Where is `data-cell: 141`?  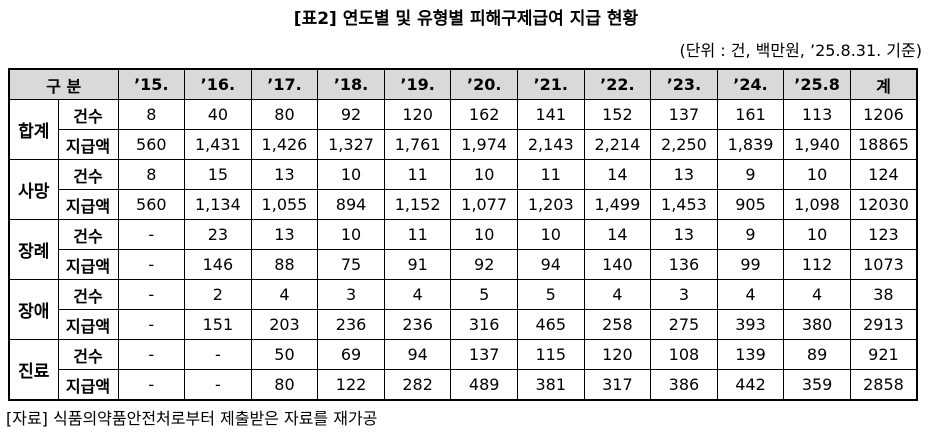 data-cell: 141 is located at coordinates (550, 114).